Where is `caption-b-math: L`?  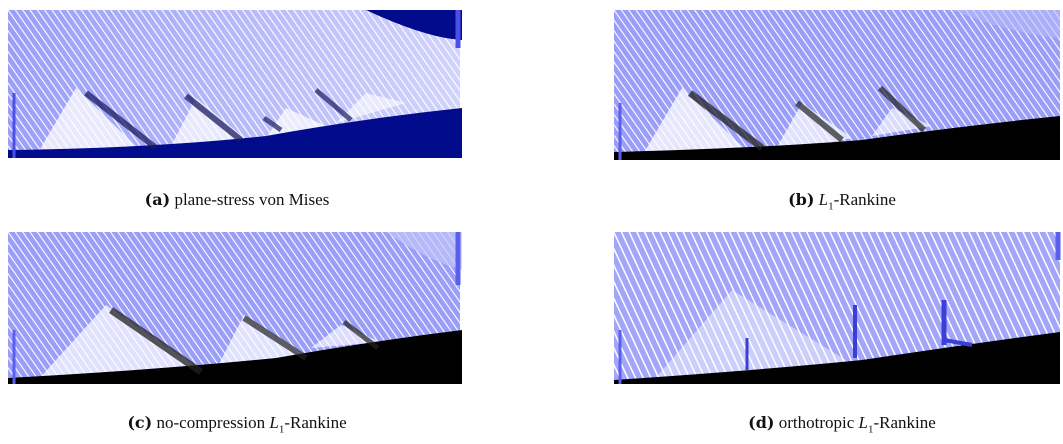
caption-b-math: L is located at coordinates (823, 199).